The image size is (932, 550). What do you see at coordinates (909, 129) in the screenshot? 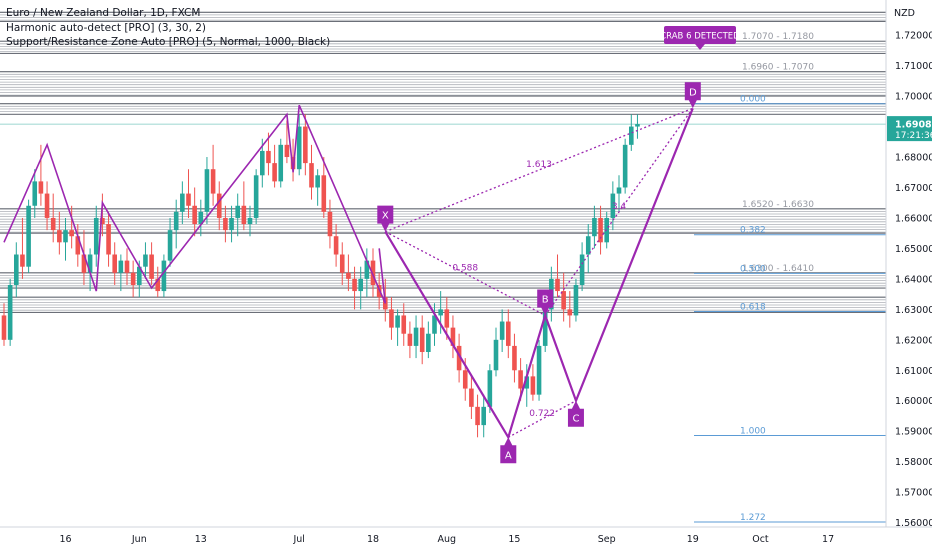
I see `last-price-tag-bg` at bounding box center [909, 129].